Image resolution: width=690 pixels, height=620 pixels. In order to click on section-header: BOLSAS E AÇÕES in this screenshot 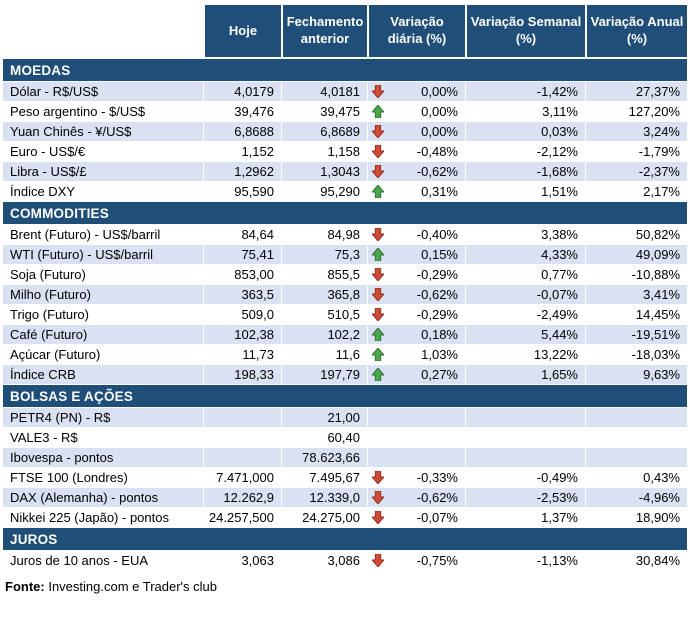, I will do `click(345, 396)`.